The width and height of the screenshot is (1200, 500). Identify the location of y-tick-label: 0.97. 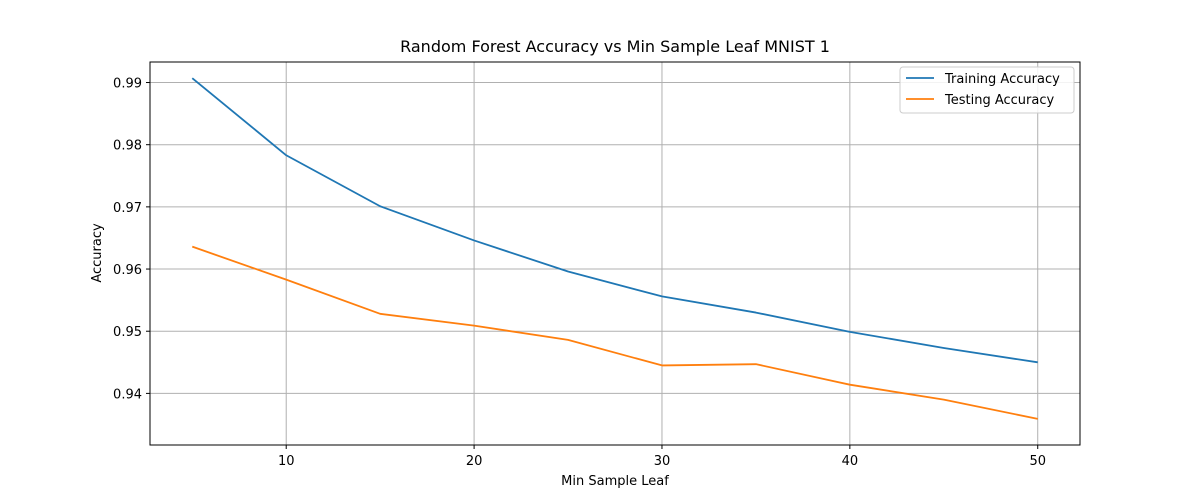
(127, 208).